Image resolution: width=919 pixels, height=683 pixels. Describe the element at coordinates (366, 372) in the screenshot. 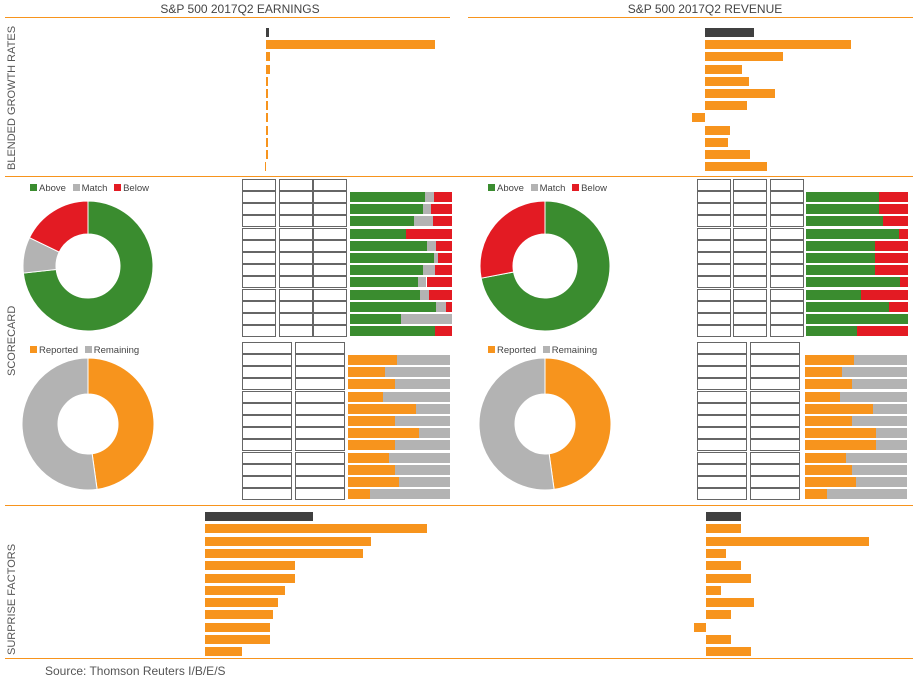

I see `earnings-reported-bar-consumer-discretionary-reported` at that location.